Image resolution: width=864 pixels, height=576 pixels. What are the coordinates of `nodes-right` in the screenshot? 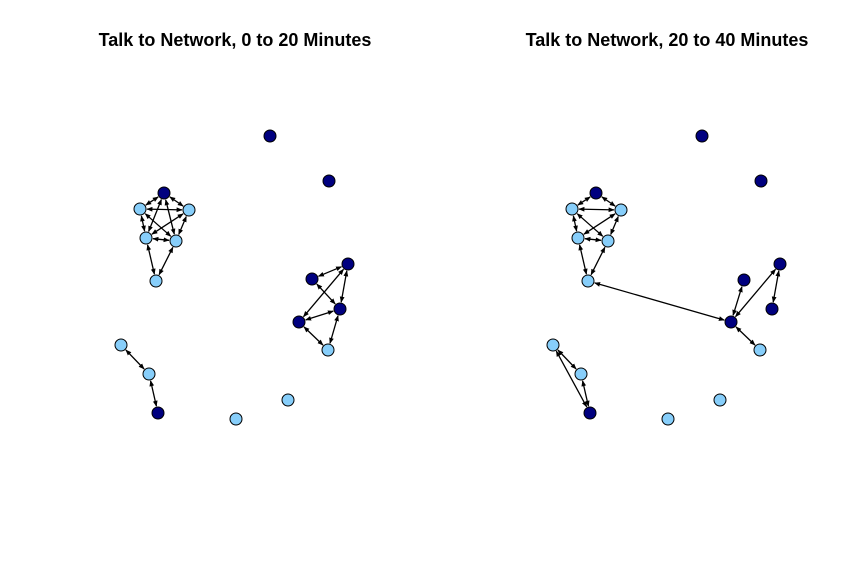 It's located at (666, 277).